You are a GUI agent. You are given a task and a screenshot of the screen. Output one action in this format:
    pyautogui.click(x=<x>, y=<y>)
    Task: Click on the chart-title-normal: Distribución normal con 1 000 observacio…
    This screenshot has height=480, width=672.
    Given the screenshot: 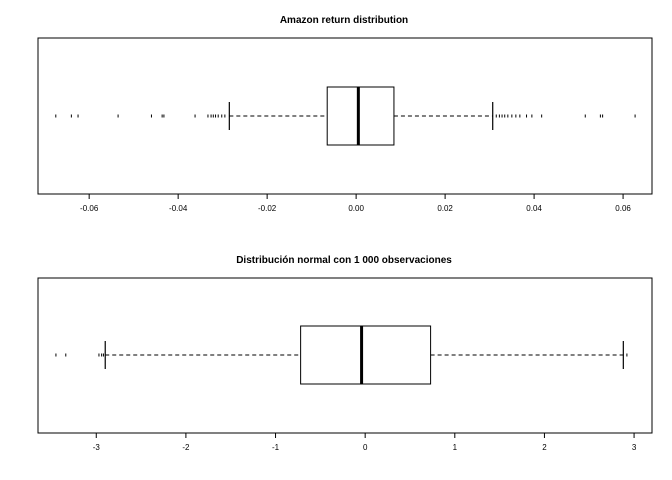 What is the action you would take?
    pyautogui.click(x=344, y=260)
    